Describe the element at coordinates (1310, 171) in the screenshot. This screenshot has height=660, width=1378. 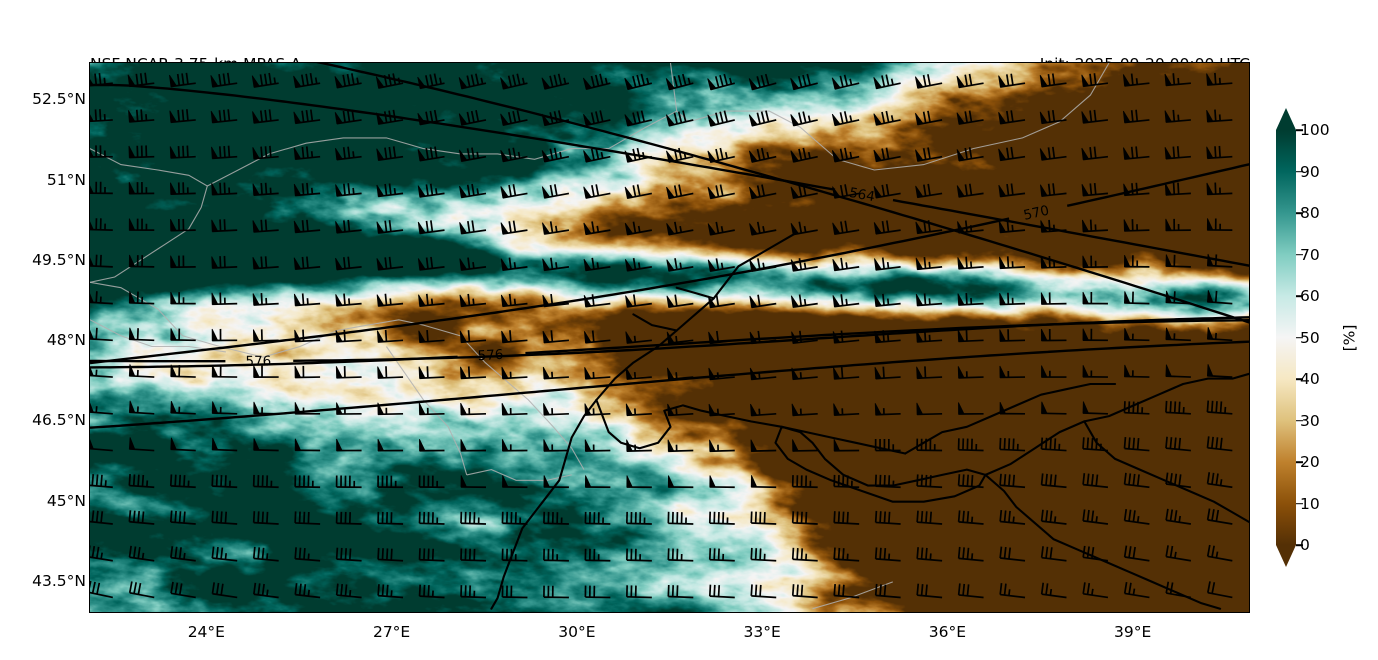
I see `colorbar-tick-label: 90` at that location.